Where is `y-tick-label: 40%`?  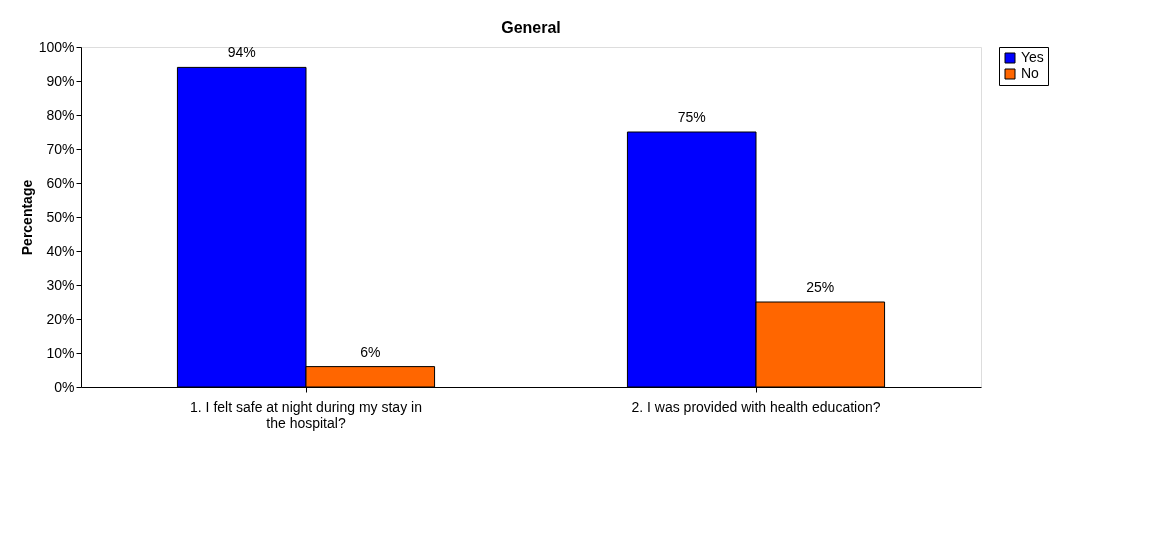
y-tick-label: 40% is located at coordinates (60, 250).